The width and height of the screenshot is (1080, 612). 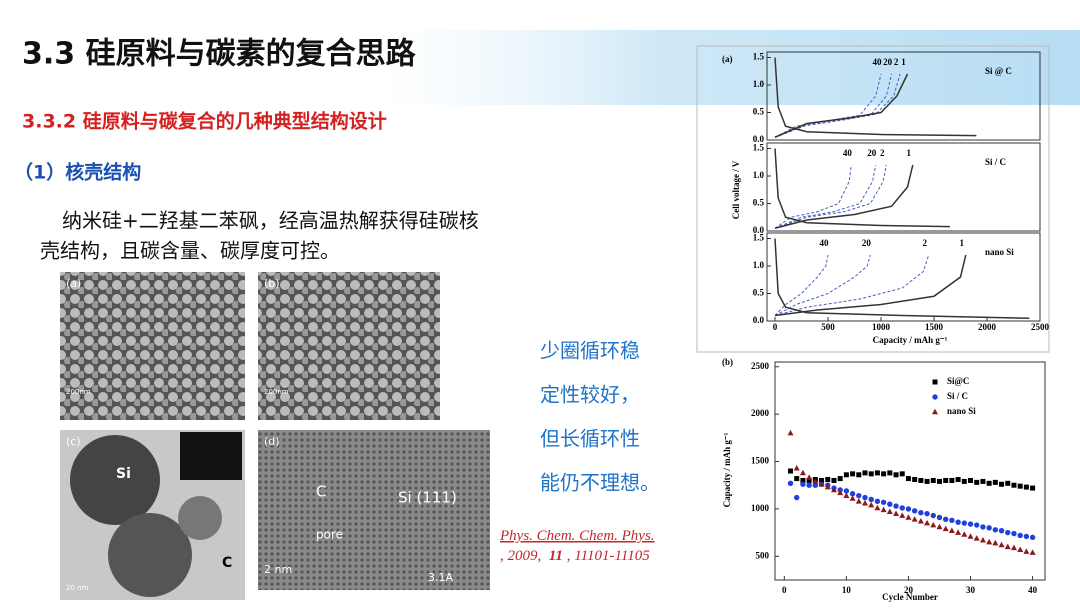 I want to click on y-tick-label: 0.5, so click(x=759, y=112).